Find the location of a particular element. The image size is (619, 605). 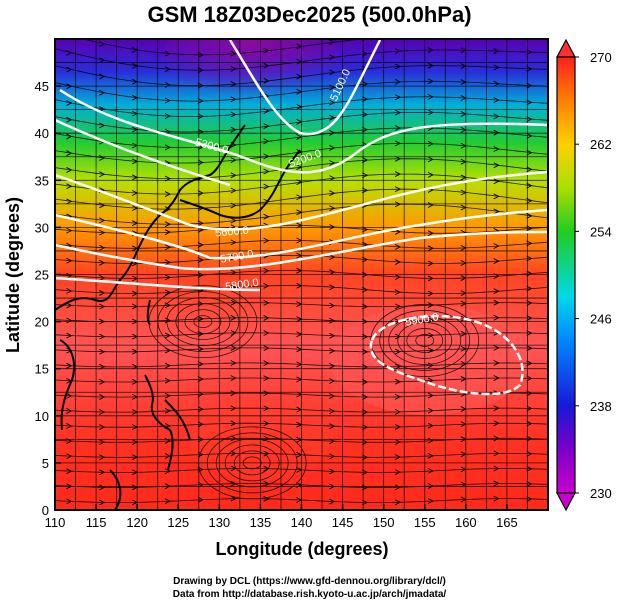

y-tick-label: 5 is located at coordinates (45, 463).